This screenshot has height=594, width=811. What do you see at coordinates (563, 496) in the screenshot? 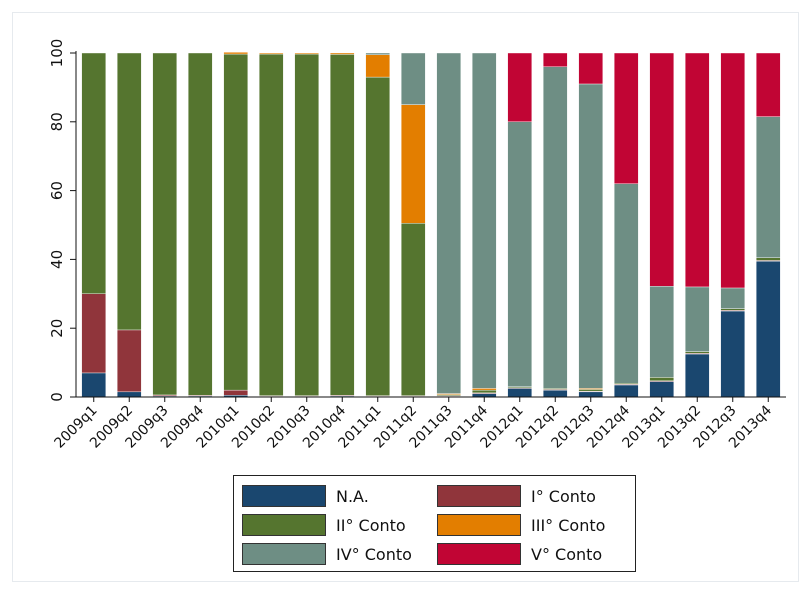
I see `legend-label-i-conto: I° Conto` at bounding box center [563, 496].